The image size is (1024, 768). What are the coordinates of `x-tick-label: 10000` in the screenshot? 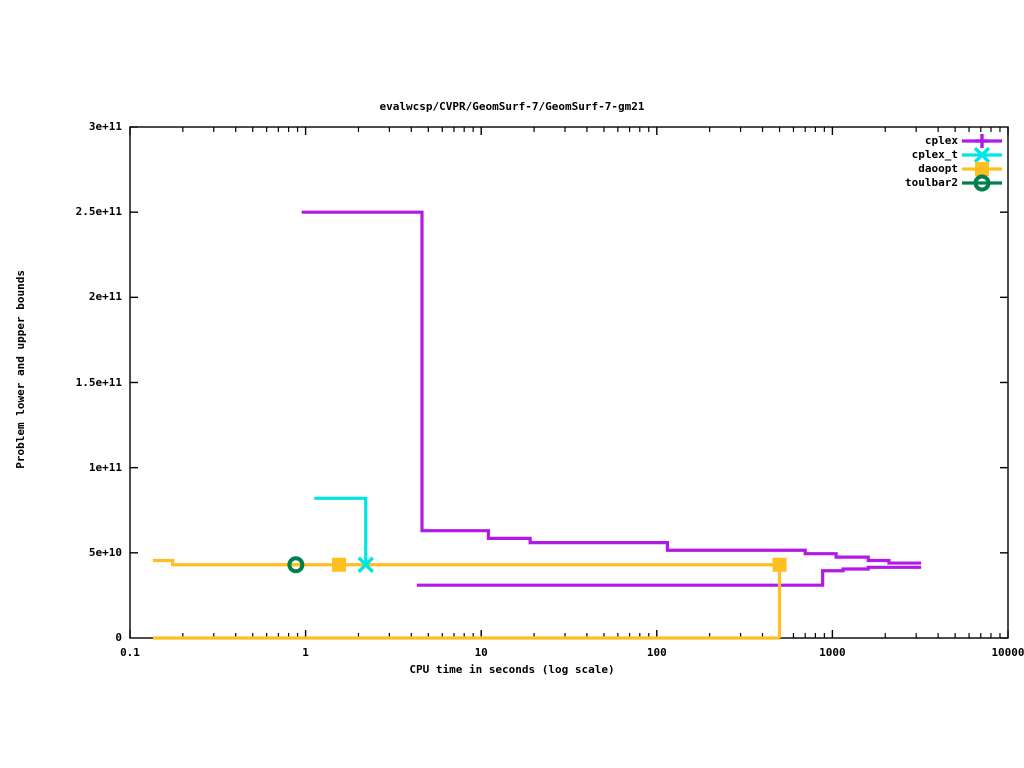 It's located at (1007, 652).